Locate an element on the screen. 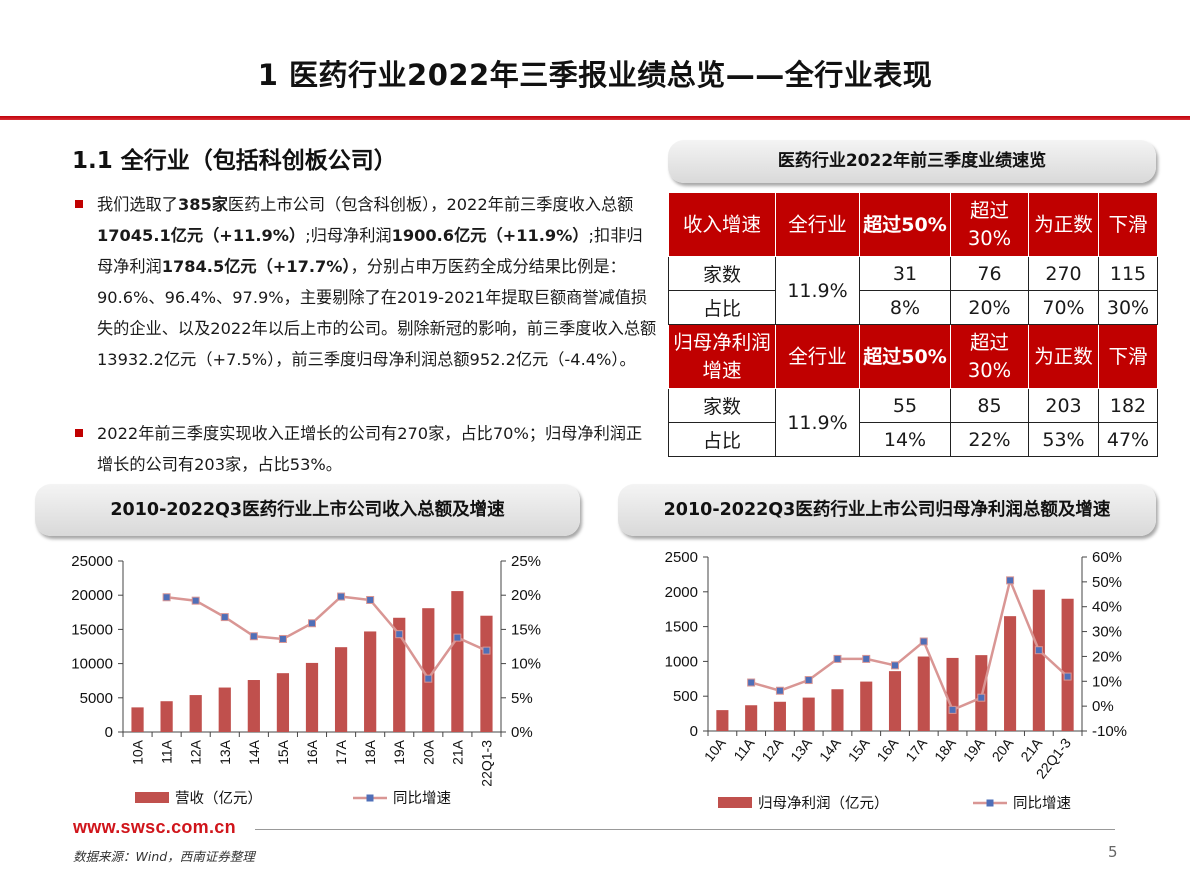 The width and height of the screenshot is (1190, 892). left-tick-label: 10000 is located at coordinates (92, 664).